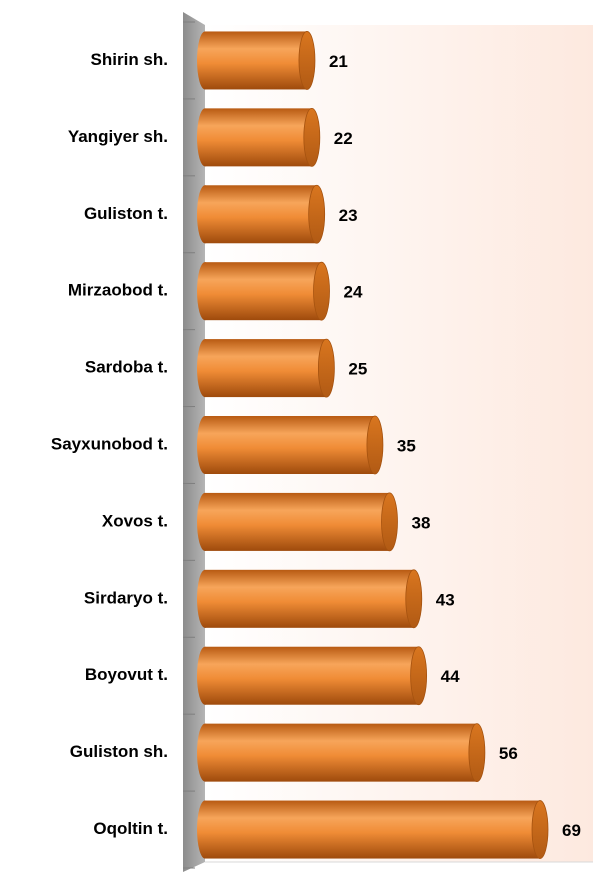 The width and height of the screenshot is (593, 875). I want to click on category-label: Sirdaryo t., so click(126, 597).